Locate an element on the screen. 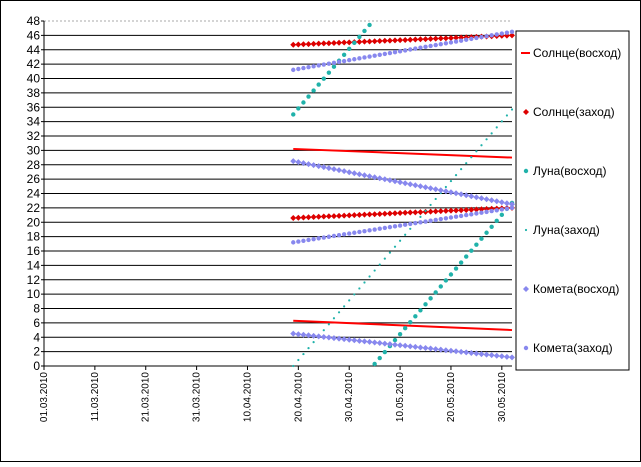 Image resolution: width=641 pixels, height=467 pixels. legend-label: Луна(заход) is located at coordinates (566, 230).